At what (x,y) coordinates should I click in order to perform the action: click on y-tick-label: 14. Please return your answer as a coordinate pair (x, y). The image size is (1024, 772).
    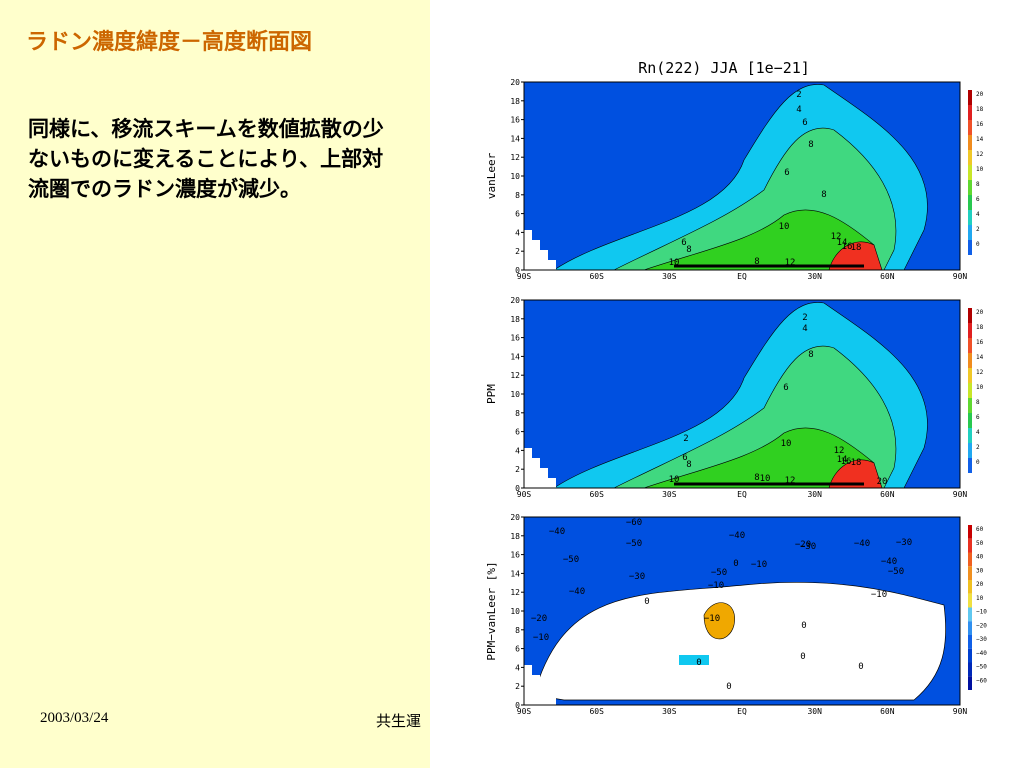
    Looking at the image, I should click on (515, 138).